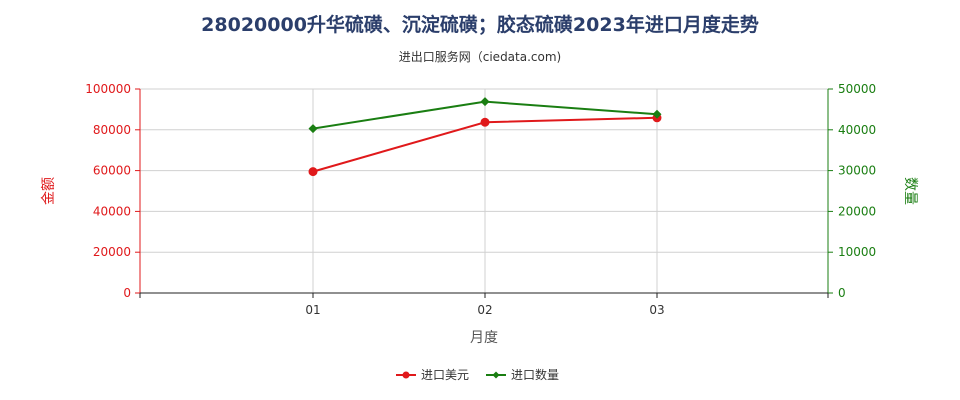  Describe the element at coordinates (656, 310) in the screenshot. I see `x-tick-label: 03` at that location.